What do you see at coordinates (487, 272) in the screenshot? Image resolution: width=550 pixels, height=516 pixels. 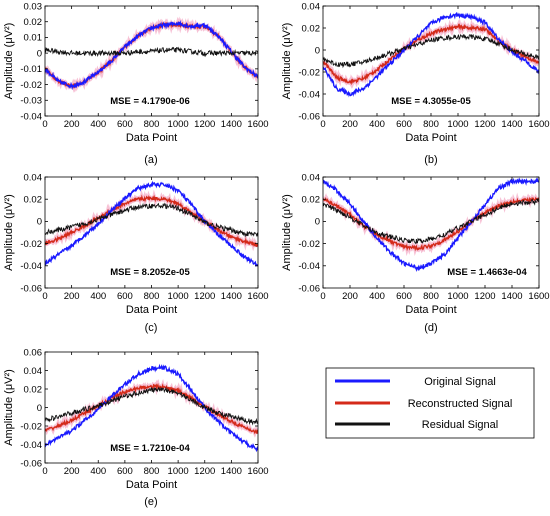 I see `mse-annotation: MSE = 1.4663e-04` at bounding box center [487, 272].